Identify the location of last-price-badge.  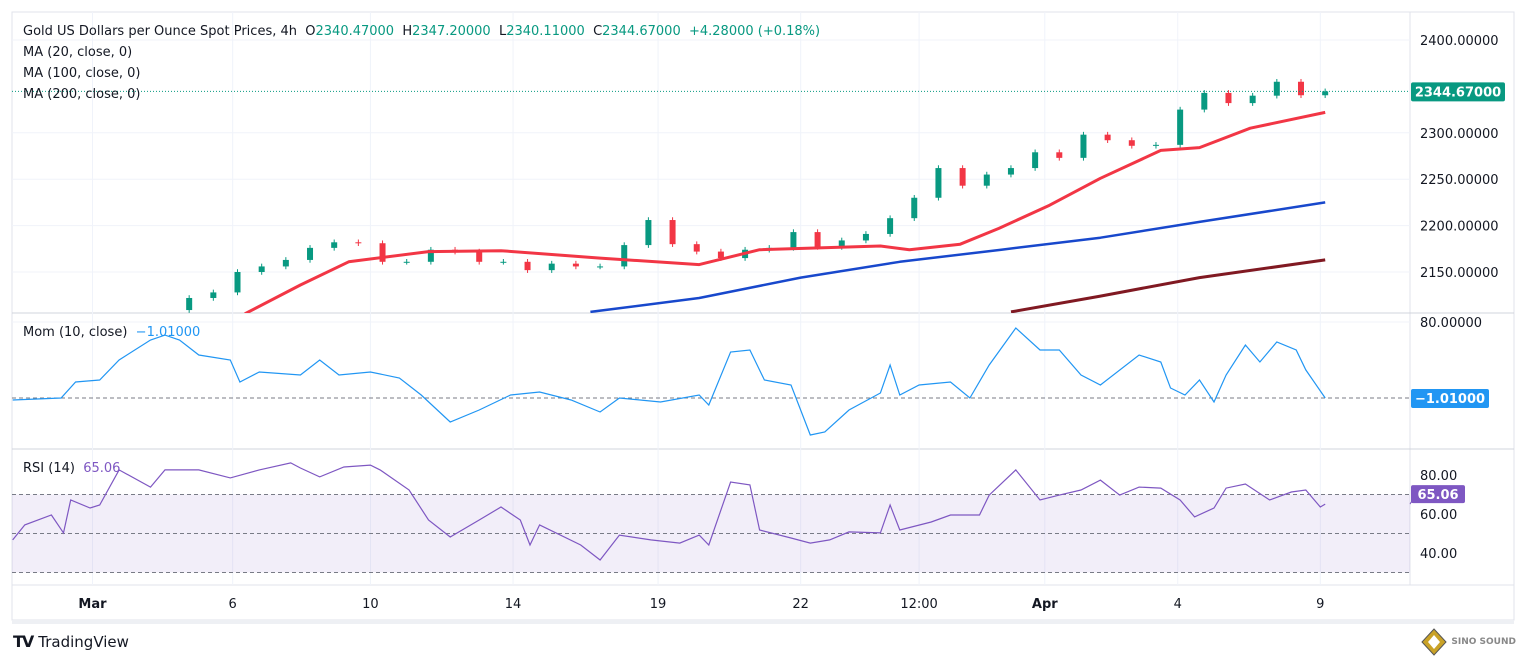
(1458, 92).